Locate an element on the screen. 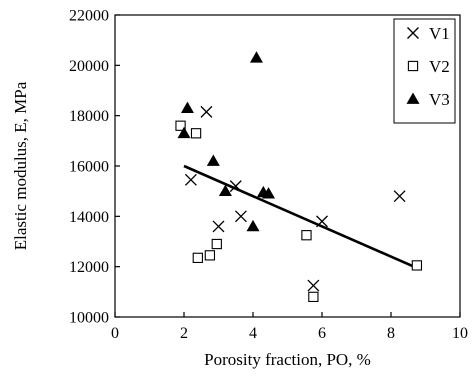 The image size is (476, 380). x-tick-label: 10 is located at coordinates (460, 333).